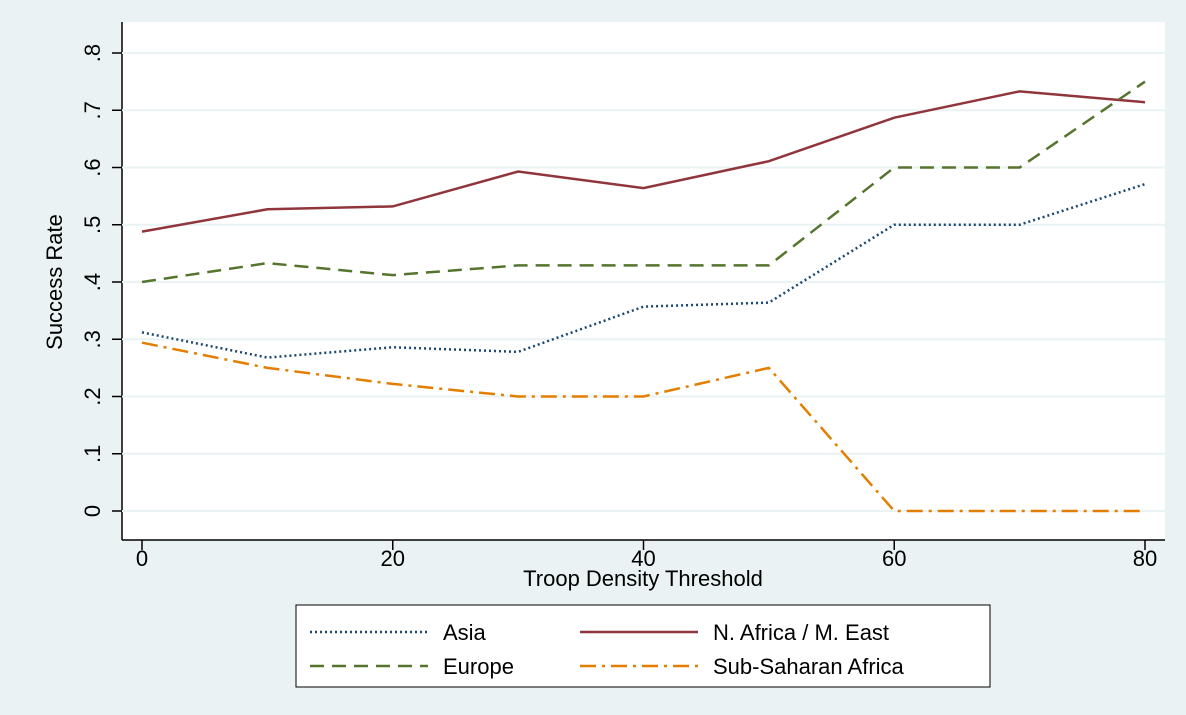 The width and height of the screenshot is (1186, 715). Describe the element at coordinates (92, 454) in the screenshot. I see `y-tick-label: .1` at that location.